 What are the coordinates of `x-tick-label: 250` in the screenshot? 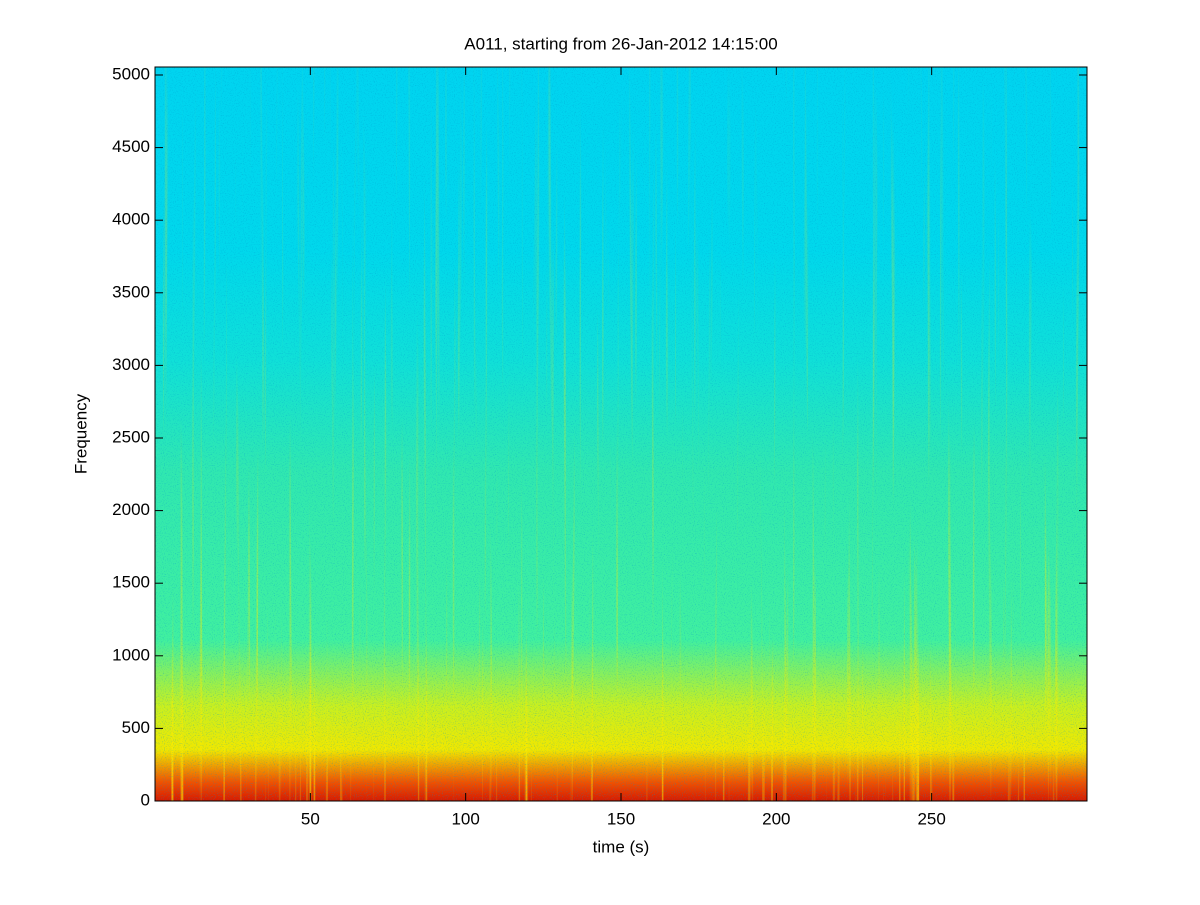 It's located at (931, 818).